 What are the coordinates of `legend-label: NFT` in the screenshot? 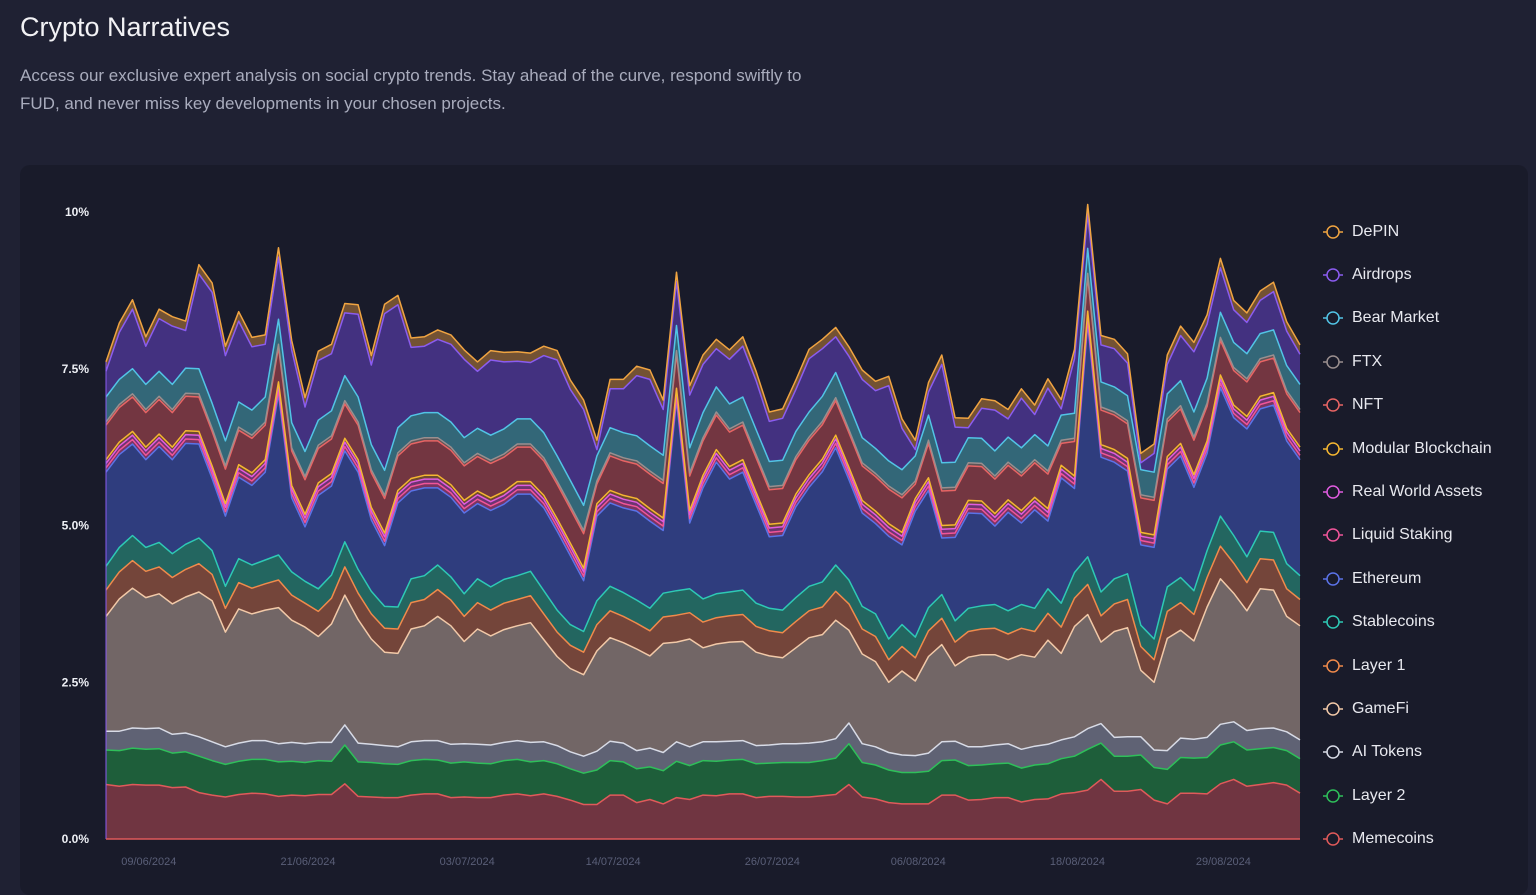 It's located at (1368, 405).